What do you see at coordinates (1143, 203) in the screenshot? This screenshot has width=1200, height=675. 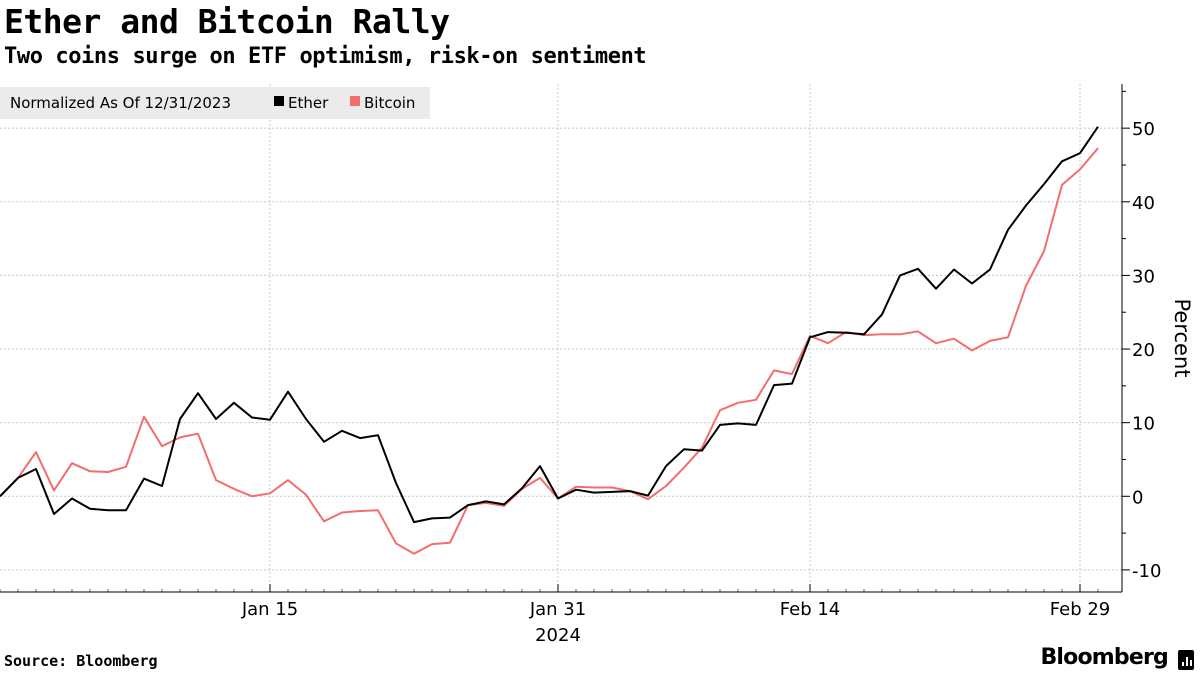 I see `y-tick-label: 40` at bounding box center [1143, 203].